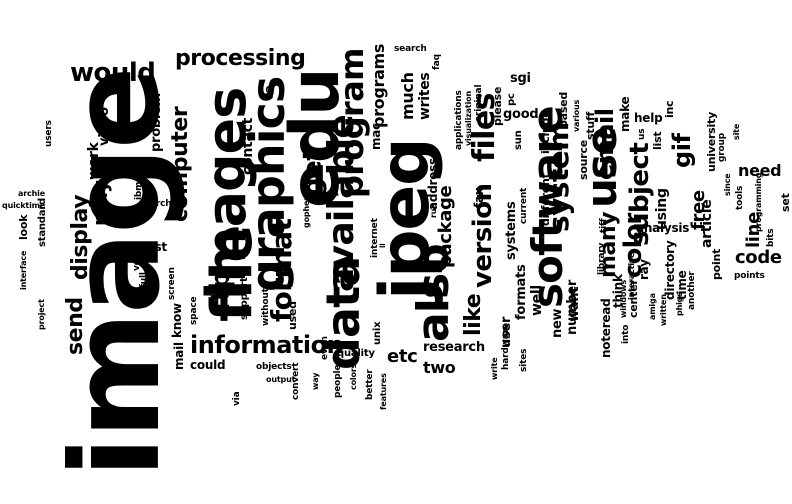 The height and width of the screenshot is (504, 792). Describe the element at coordinates (454, 347) in the screenshot. I see `word-research: research` at that location.